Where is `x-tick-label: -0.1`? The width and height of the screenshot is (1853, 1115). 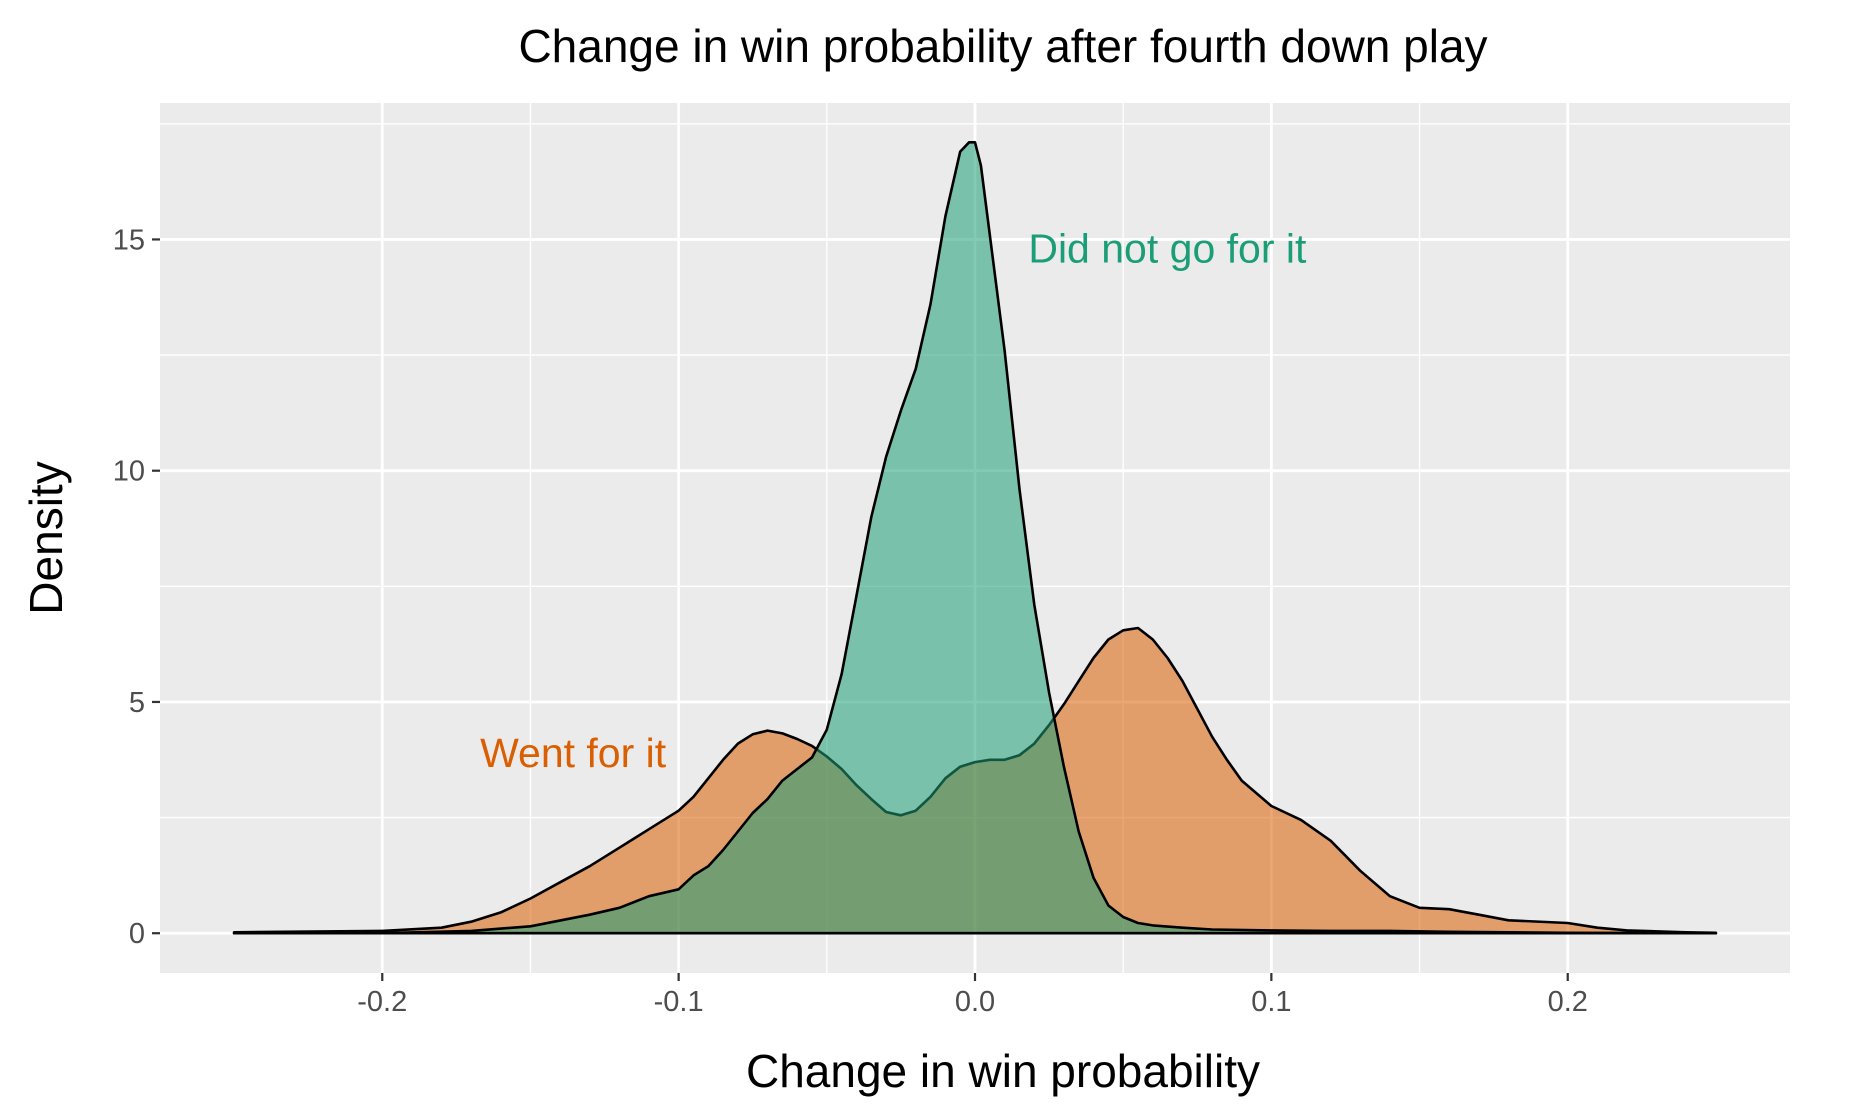
x-tick-label: -0.1 is located at coordinates (679, 1002).